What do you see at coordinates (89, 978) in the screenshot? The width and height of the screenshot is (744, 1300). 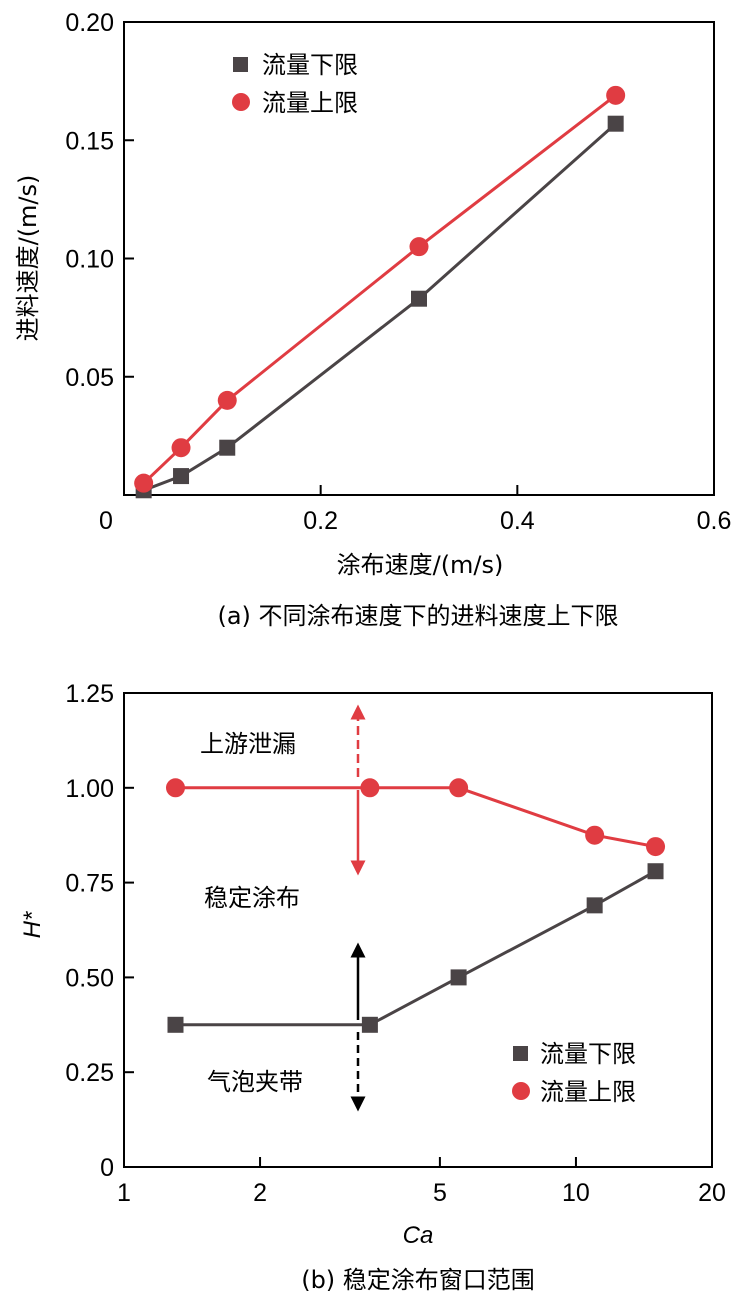 I see `y-tick-label: 0.50` at bounding box center [89, 978].